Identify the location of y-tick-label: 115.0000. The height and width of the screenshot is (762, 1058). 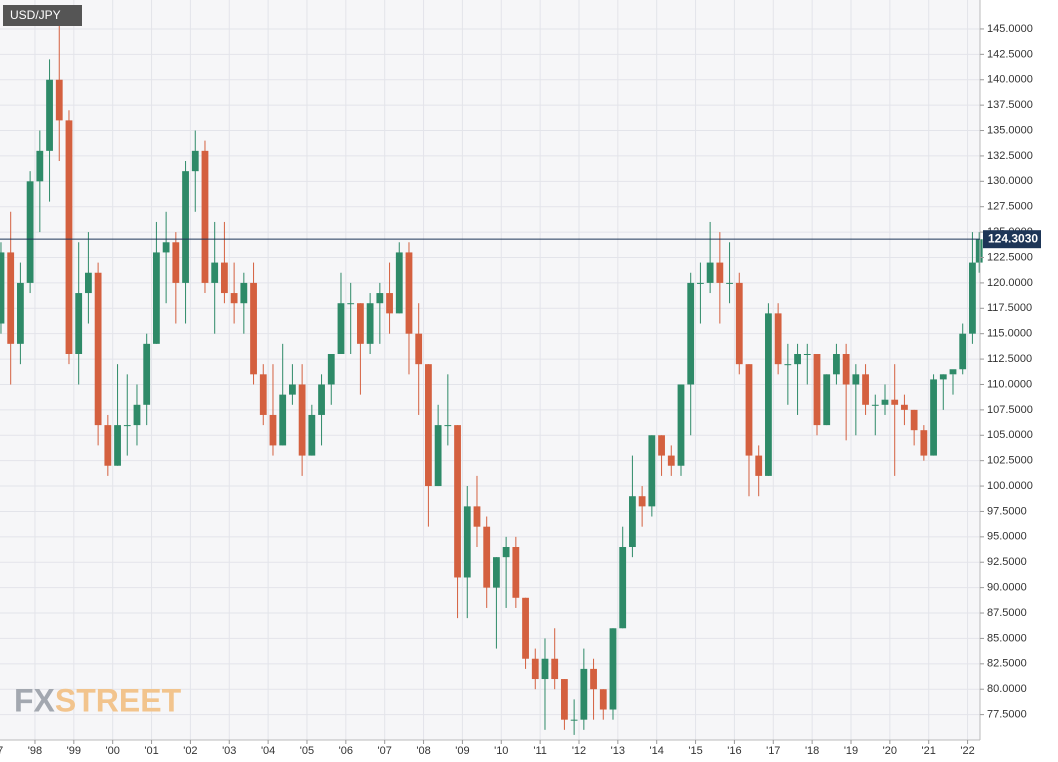
(1009, 334).